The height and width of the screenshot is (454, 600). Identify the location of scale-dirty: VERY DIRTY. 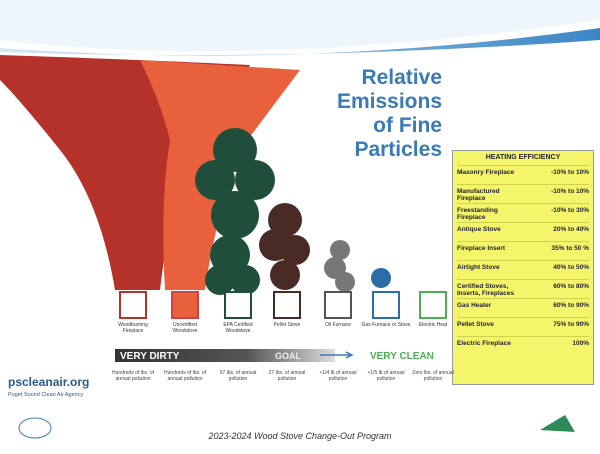
(150, 356).